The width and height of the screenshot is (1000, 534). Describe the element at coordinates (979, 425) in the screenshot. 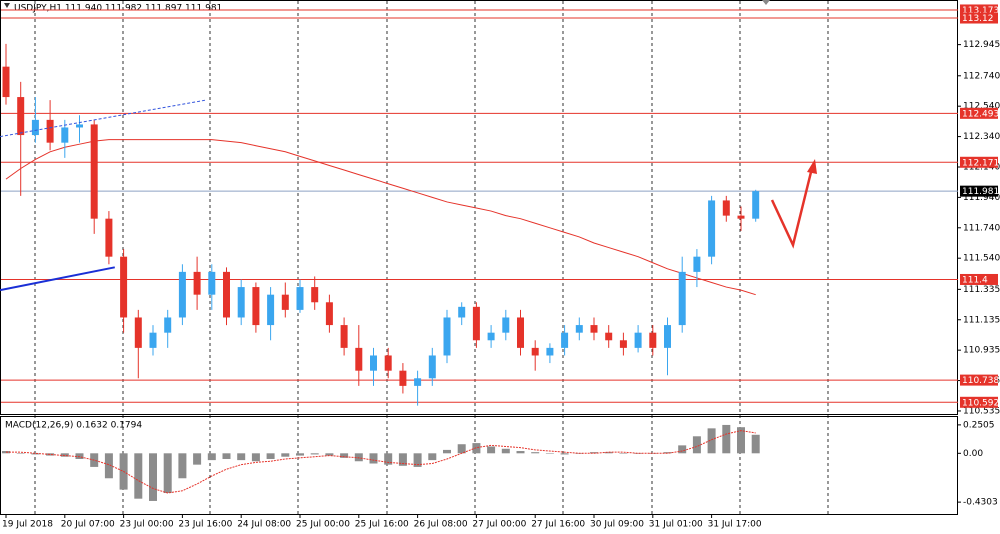

I see `y-tick-label: 0.2505` at that location.